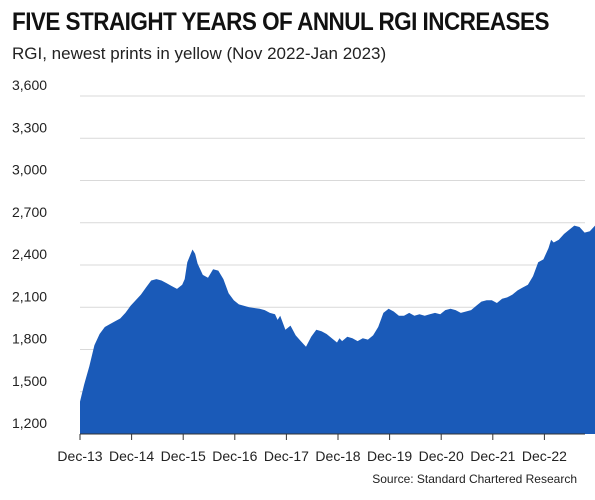 The image size is (595, 500). I want to click on y-tick-label: 3,300, so click(29, 127).